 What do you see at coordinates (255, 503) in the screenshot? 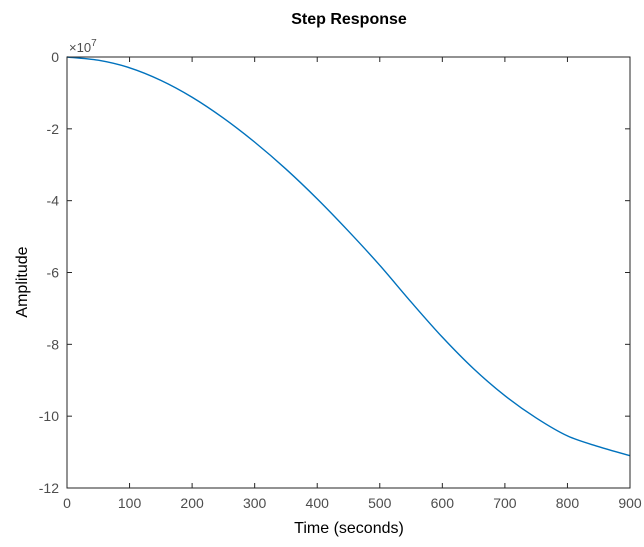
I see `x-tick-label: 300` at bounding box center [255, 503].